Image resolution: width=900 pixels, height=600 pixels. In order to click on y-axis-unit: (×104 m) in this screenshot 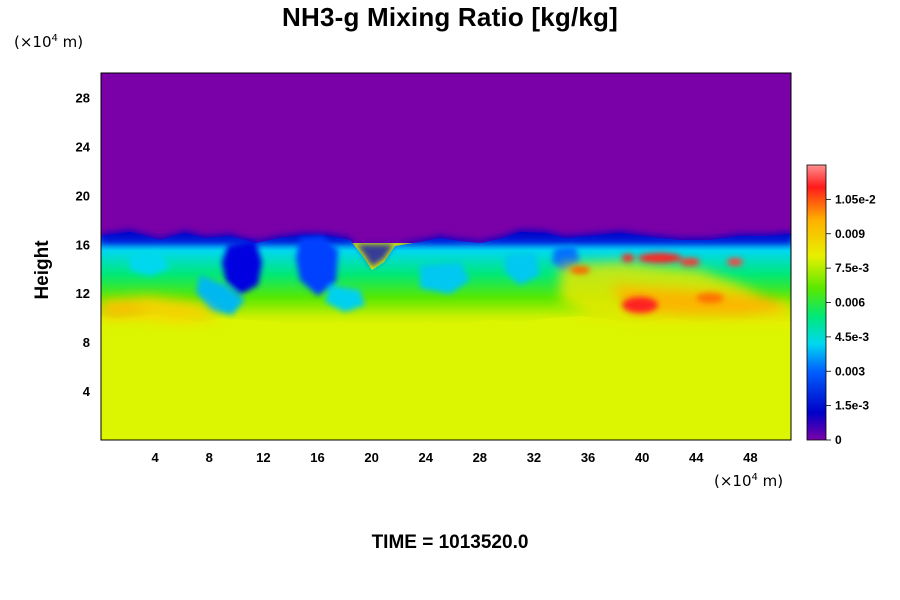, I will do `click(49, 42)`.